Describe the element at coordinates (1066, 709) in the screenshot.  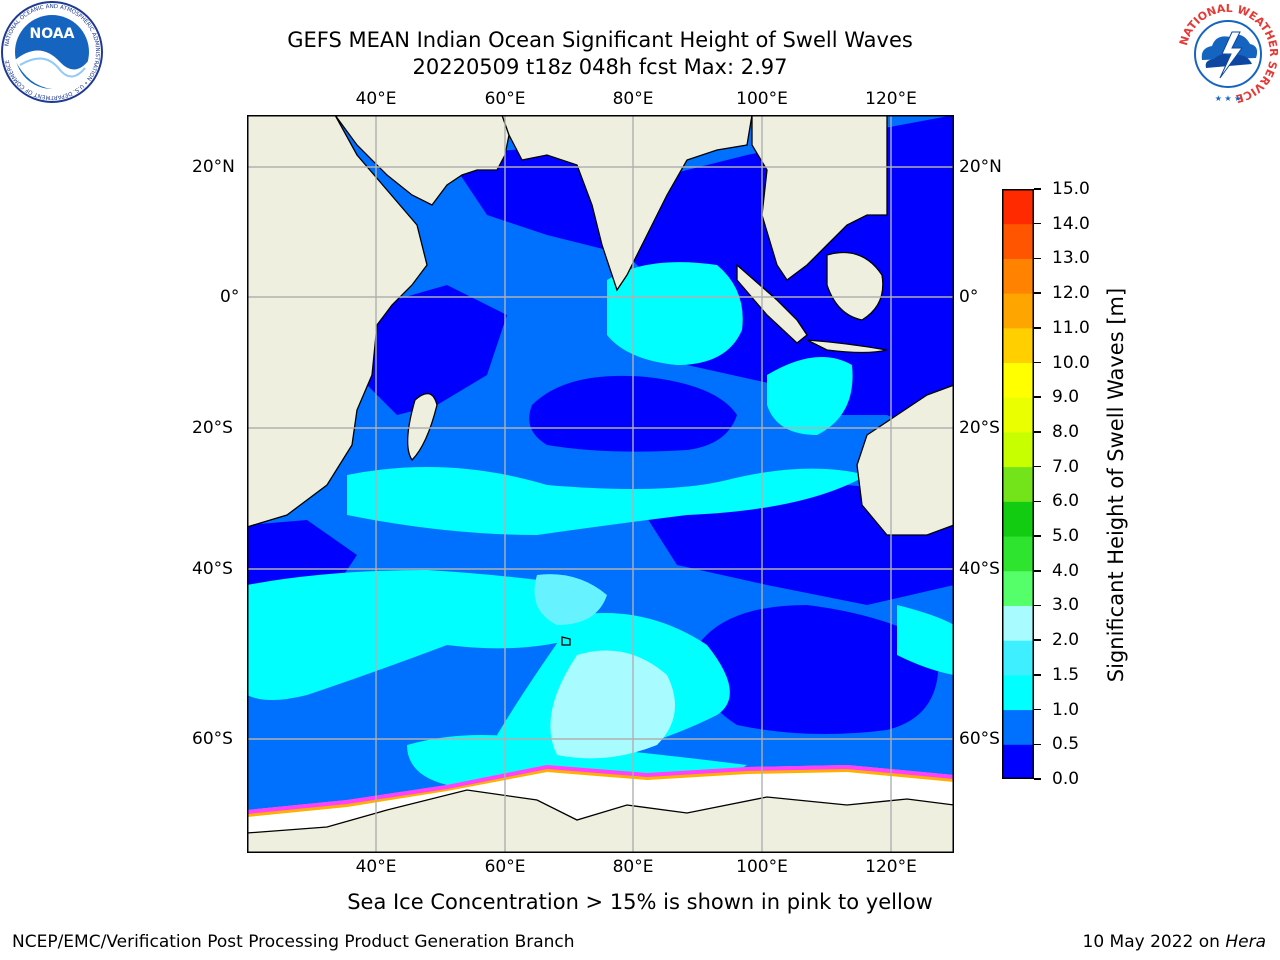
I see `colorbar-tick-label: 1.0` at that location.